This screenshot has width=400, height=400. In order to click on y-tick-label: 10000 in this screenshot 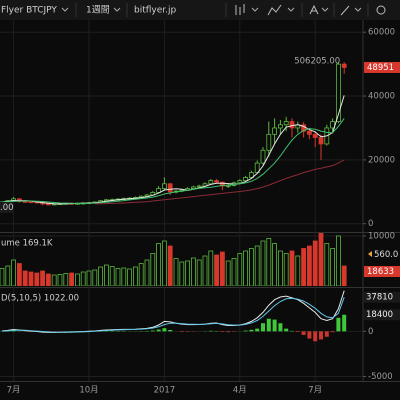, I will do `click(381, 237)`.